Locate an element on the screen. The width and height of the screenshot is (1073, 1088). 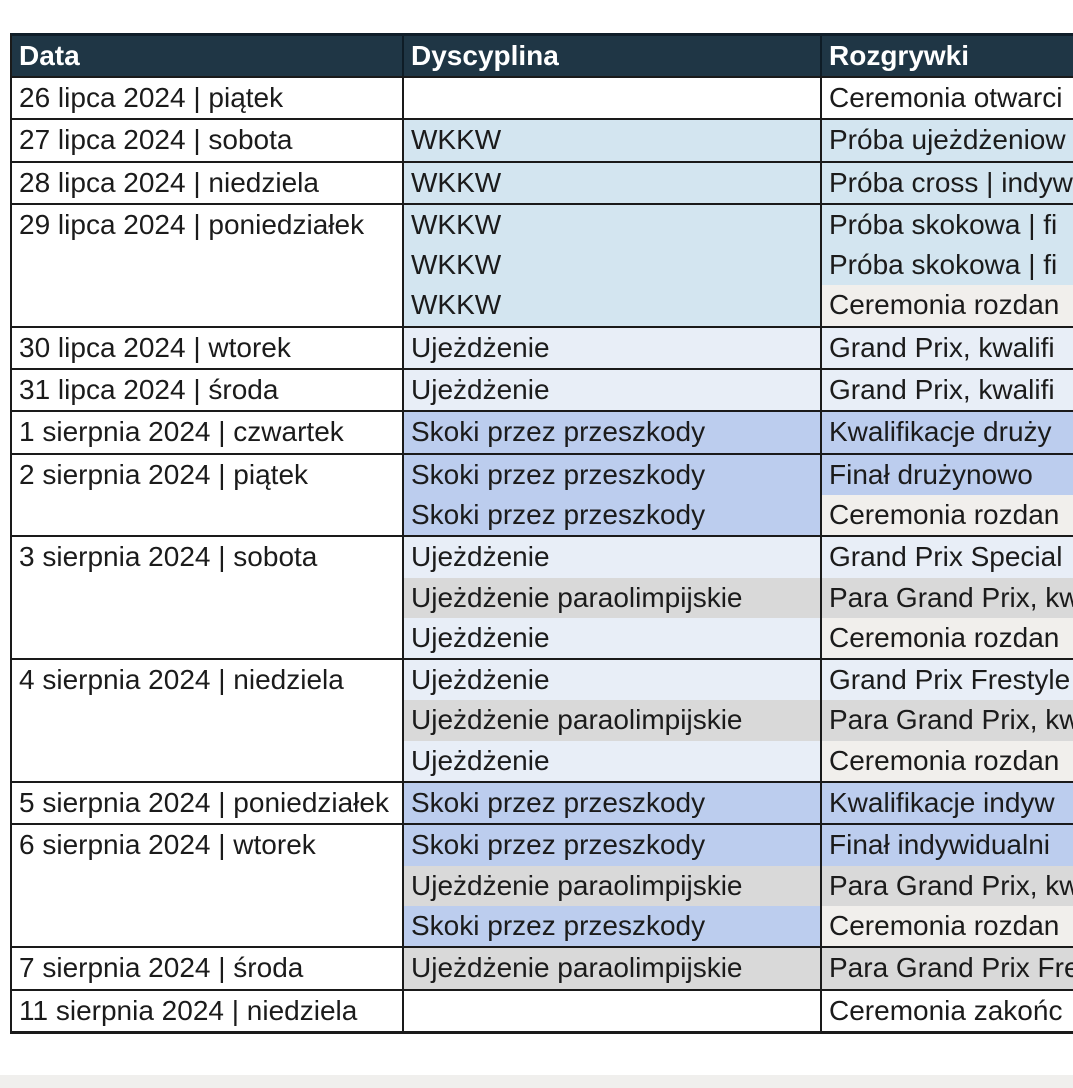
event-column-cell: Próba cross | indyw is located at coordinates (947, 182).